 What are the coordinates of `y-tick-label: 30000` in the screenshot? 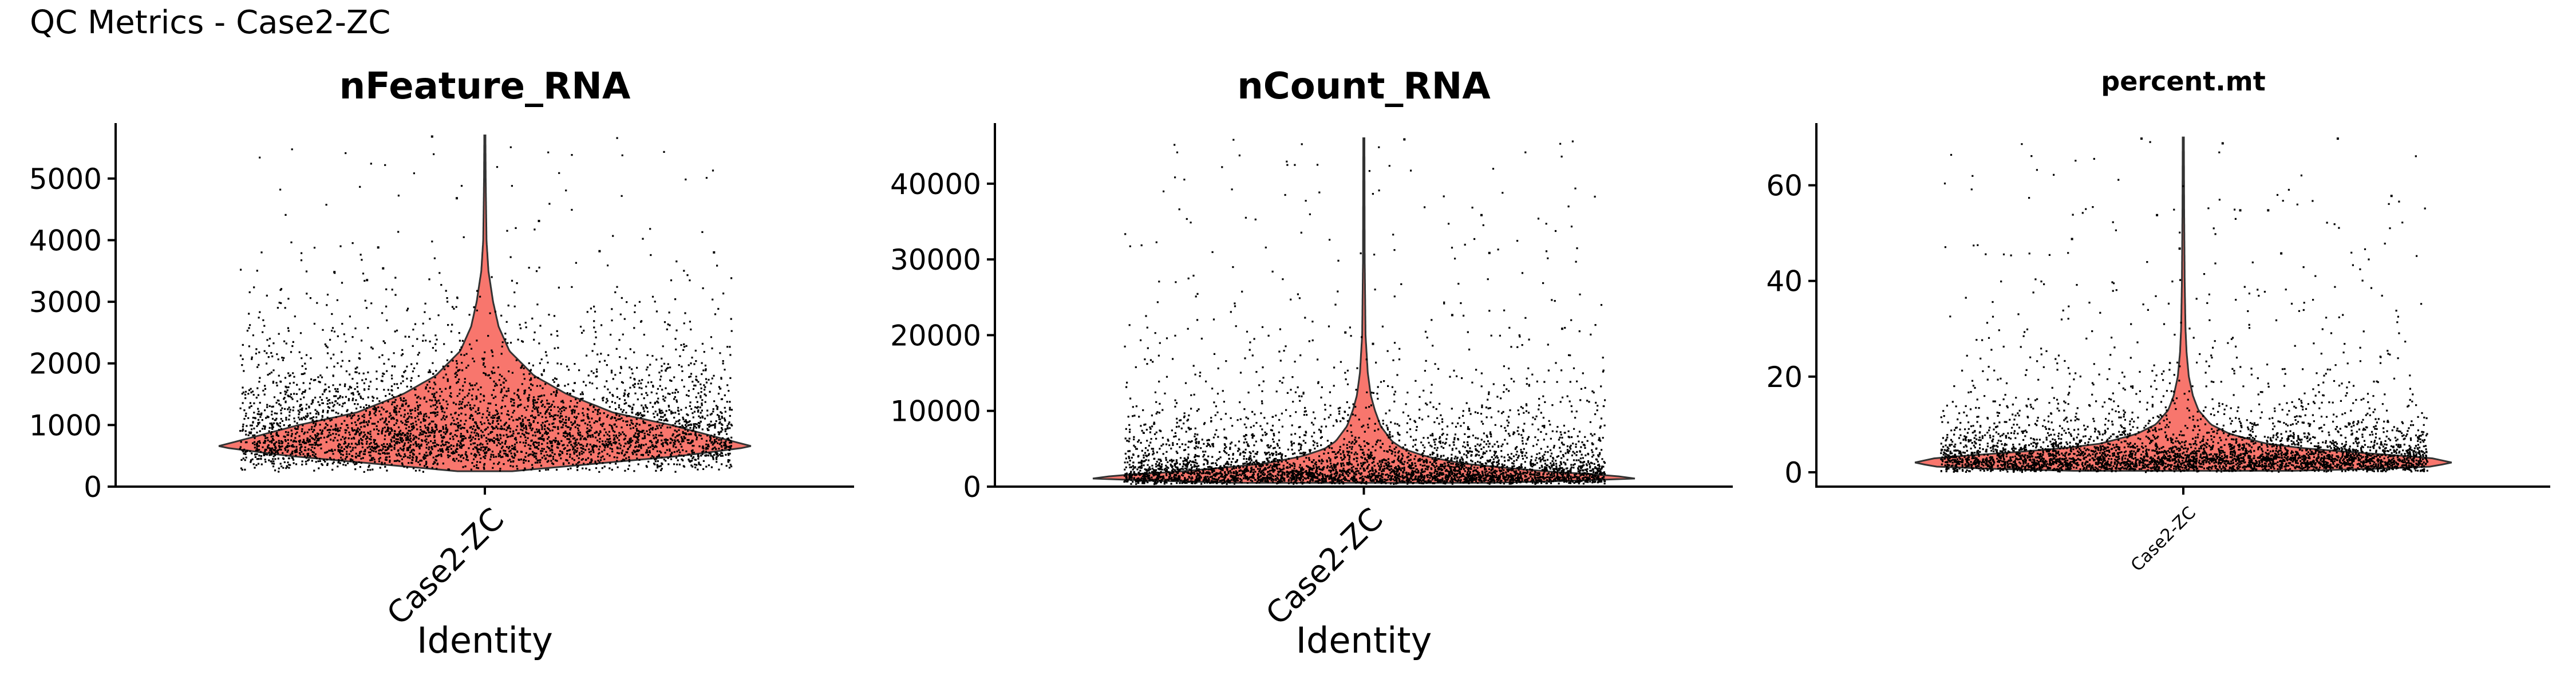 It's located at (935, 260).